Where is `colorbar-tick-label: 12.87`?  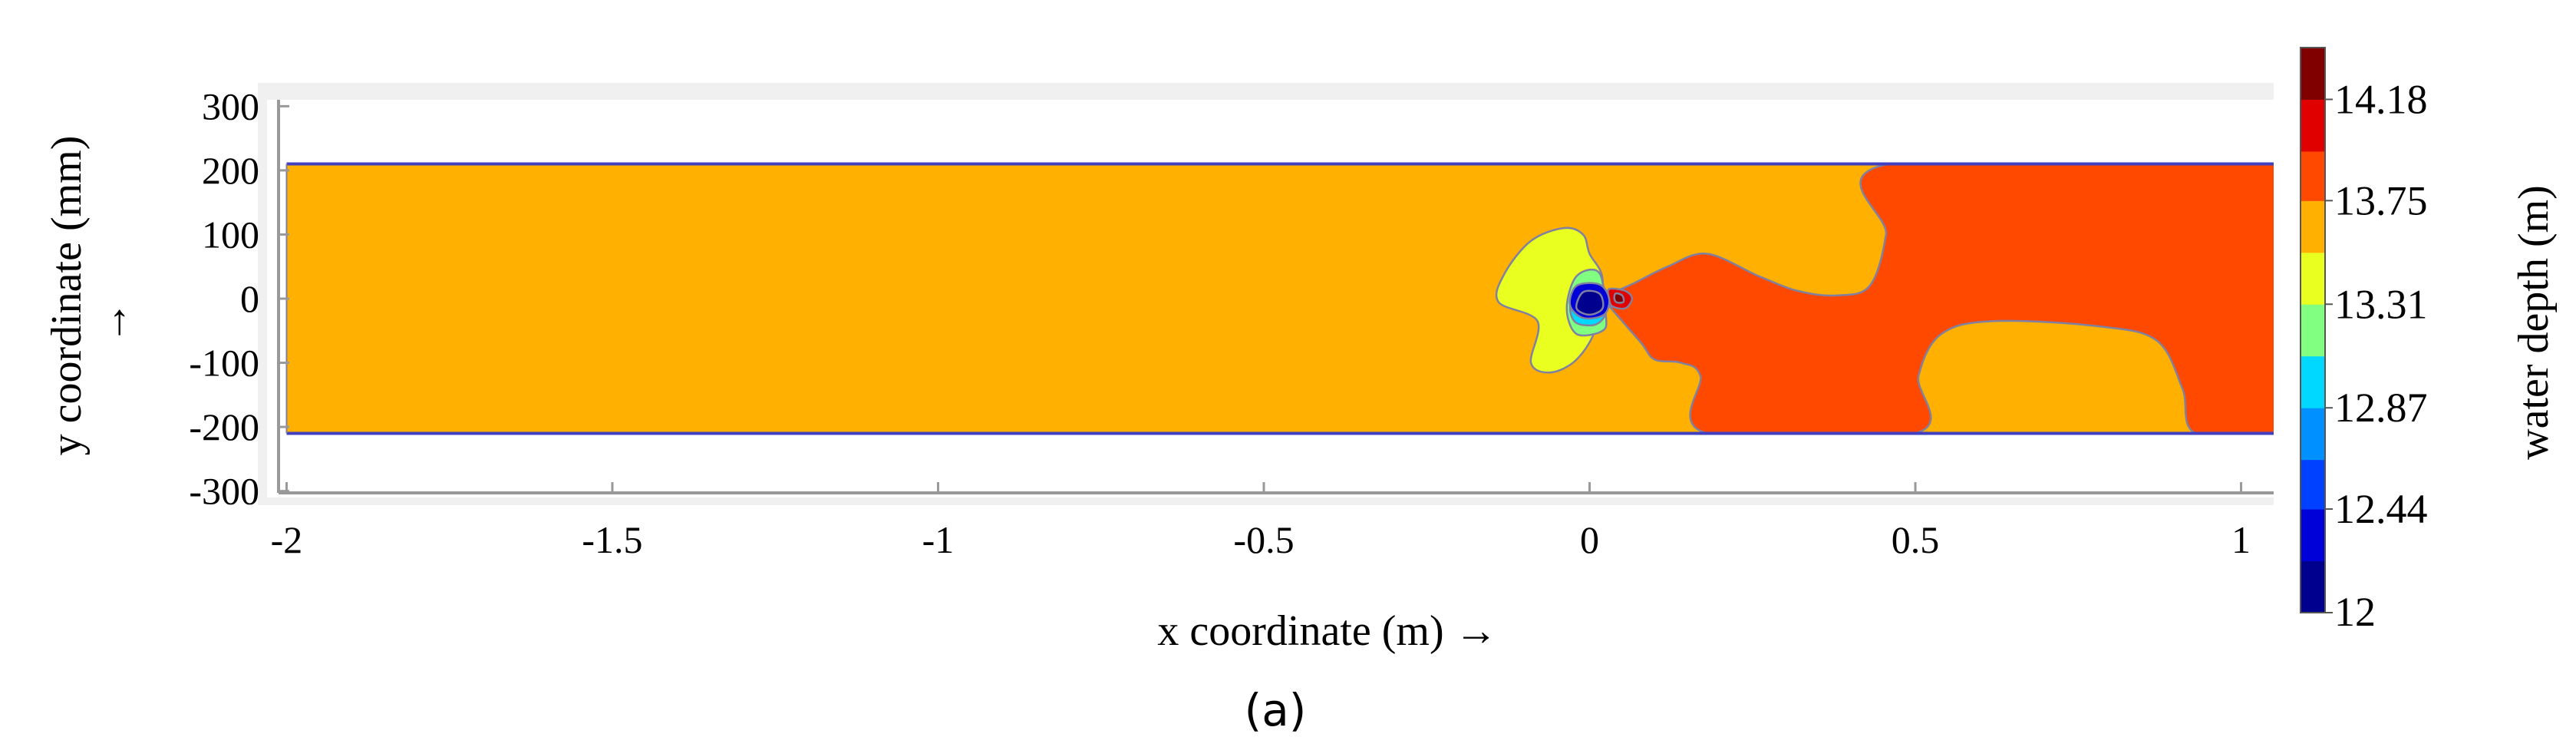
colorbar-tick-label: 12.87 is located at coordinates (2381, 408).